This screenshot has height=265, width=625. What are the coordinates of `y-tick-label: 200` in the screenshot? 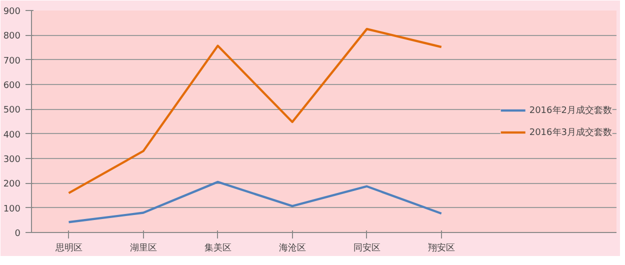 It's located at (12, 185).